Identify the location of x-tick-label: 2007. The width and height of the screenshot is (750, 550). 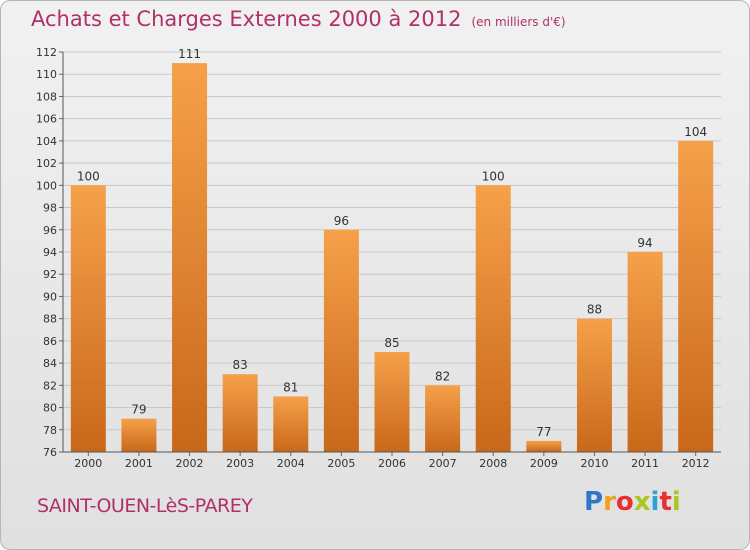
(443, 463).